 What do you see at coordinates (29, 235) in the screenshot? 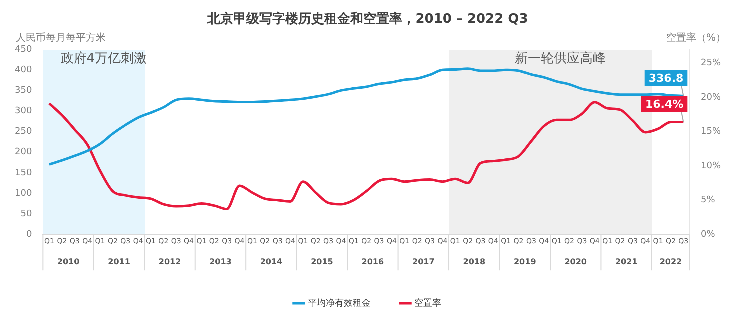
I see `y-tick-label: 0` at bounding box center [29, 235].